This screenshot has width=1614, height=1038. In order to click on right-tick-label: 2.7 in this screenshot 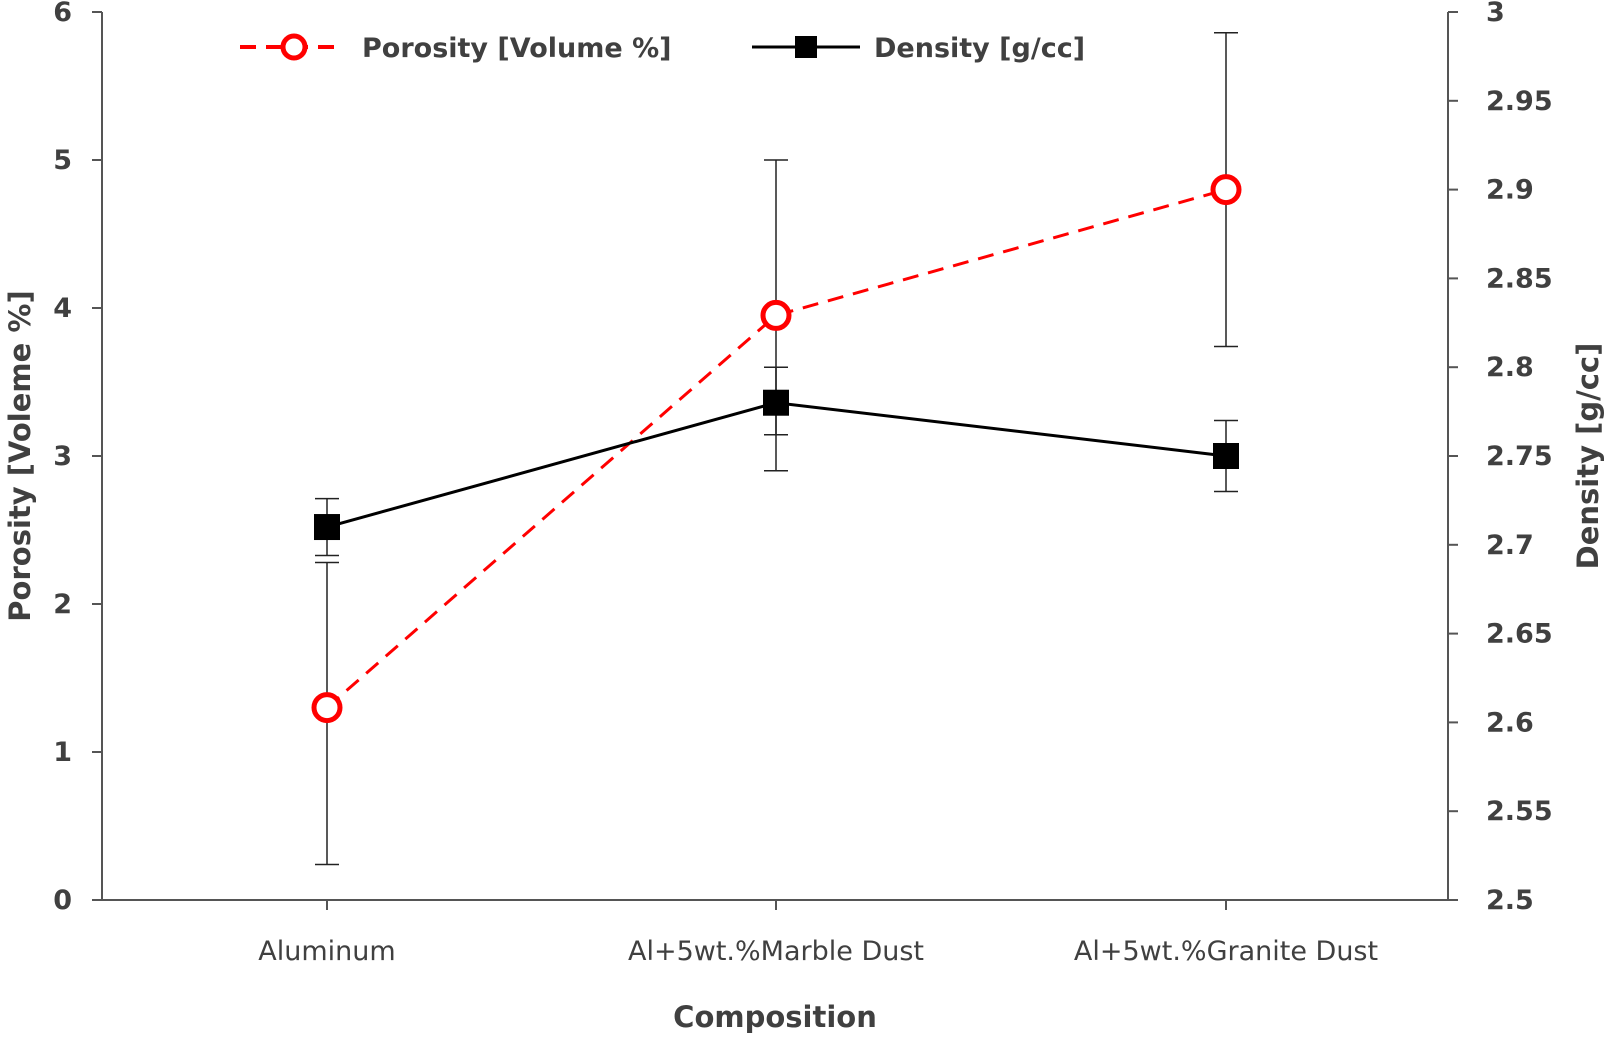, I will do `click(1510, 545)`.